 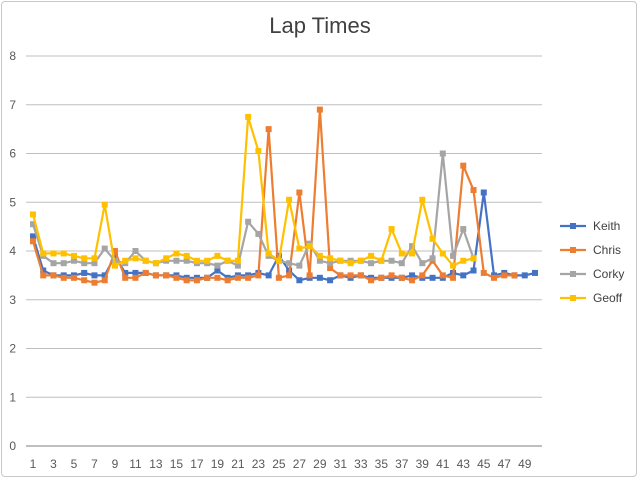 I want to click on y-tick-label: 6, so click(x=12, y=154).